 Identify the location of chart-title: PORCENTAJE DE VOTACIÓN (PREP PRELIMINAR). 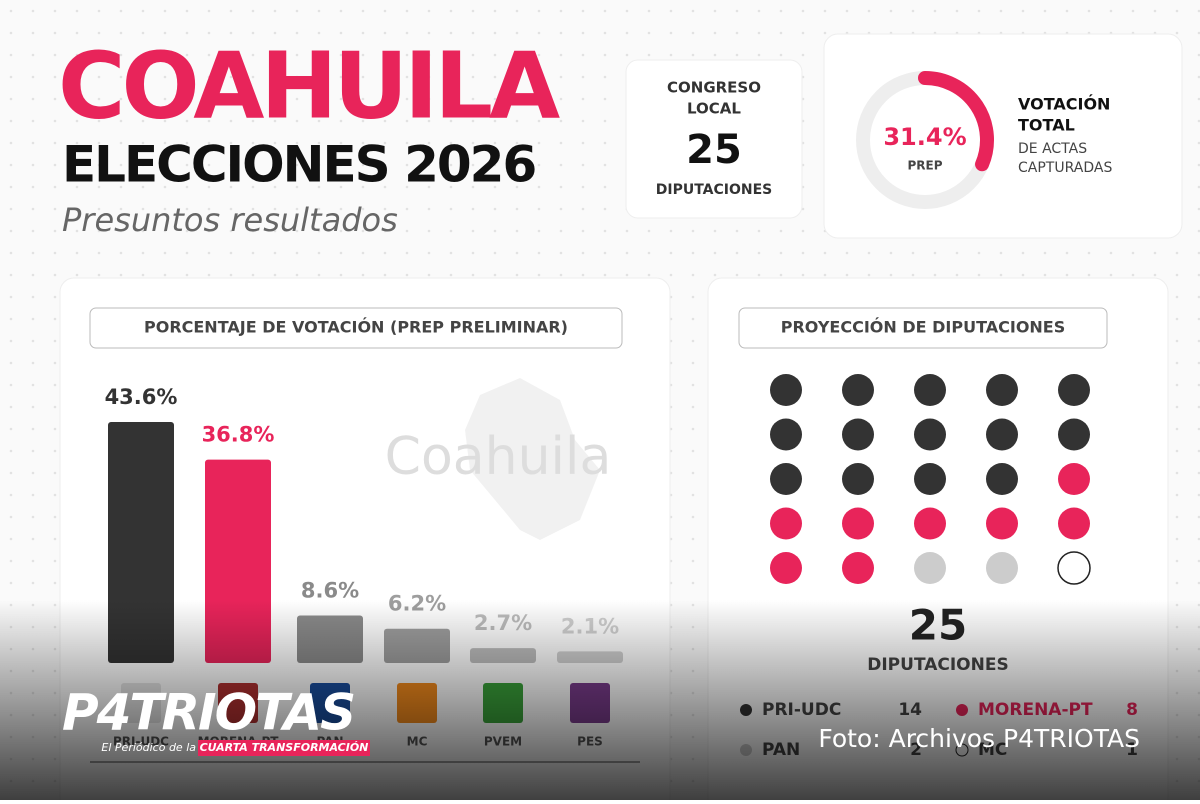
(356, 327).